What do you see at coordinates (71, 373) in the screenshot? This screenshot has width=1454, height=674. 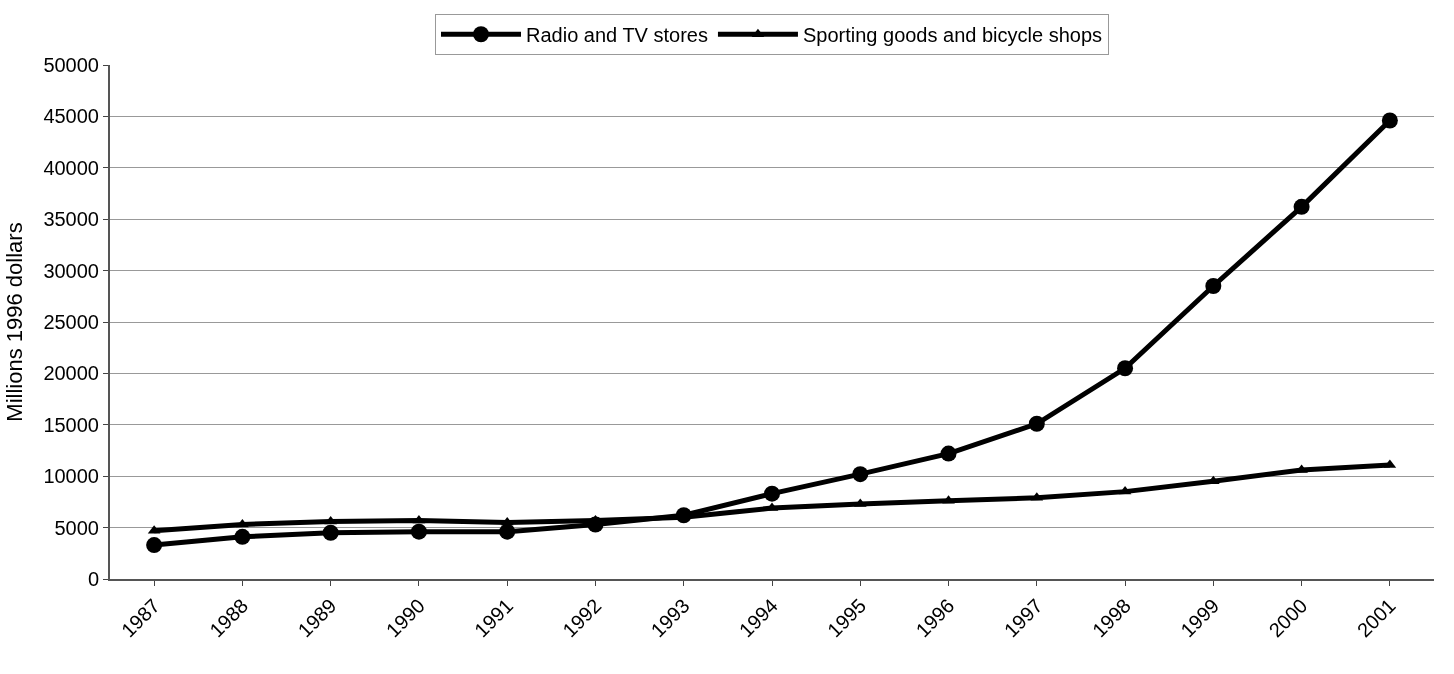 I see `y-tick-label: 20000` at bounding box center [71, 373].